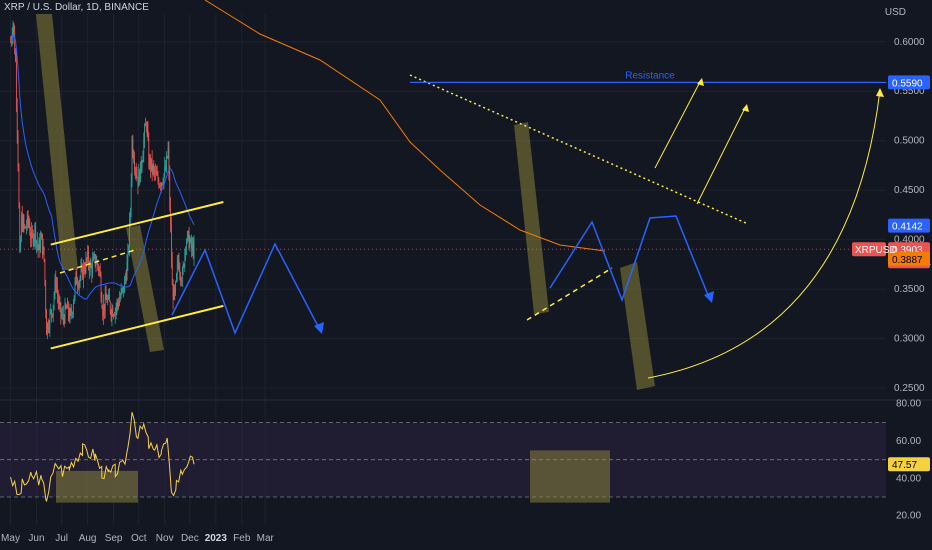 The width and height of the screenshot is (932, 550). What do you see at coordinates (721, 155) in the screenshot?
I see `projection-arrow` at bounding box center [721, 155].